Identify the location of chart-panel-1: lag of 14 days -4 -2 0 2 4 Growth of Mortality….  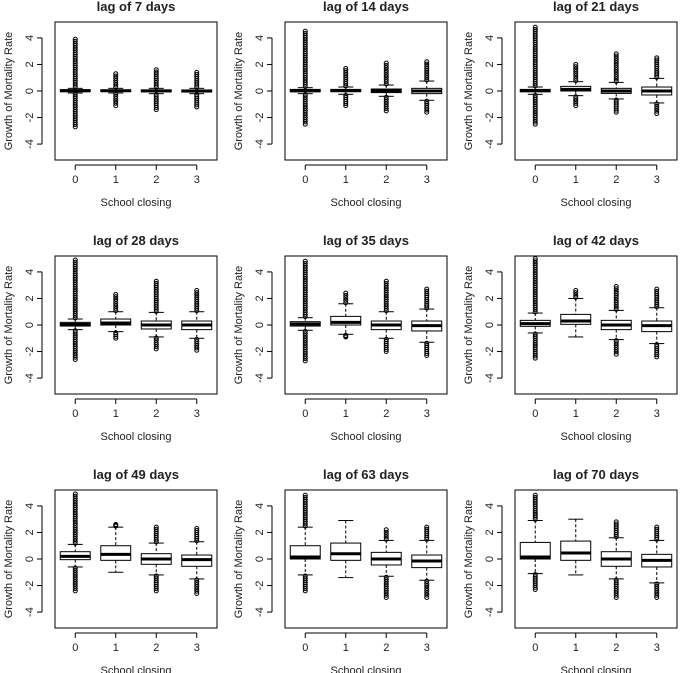
(340, 104).